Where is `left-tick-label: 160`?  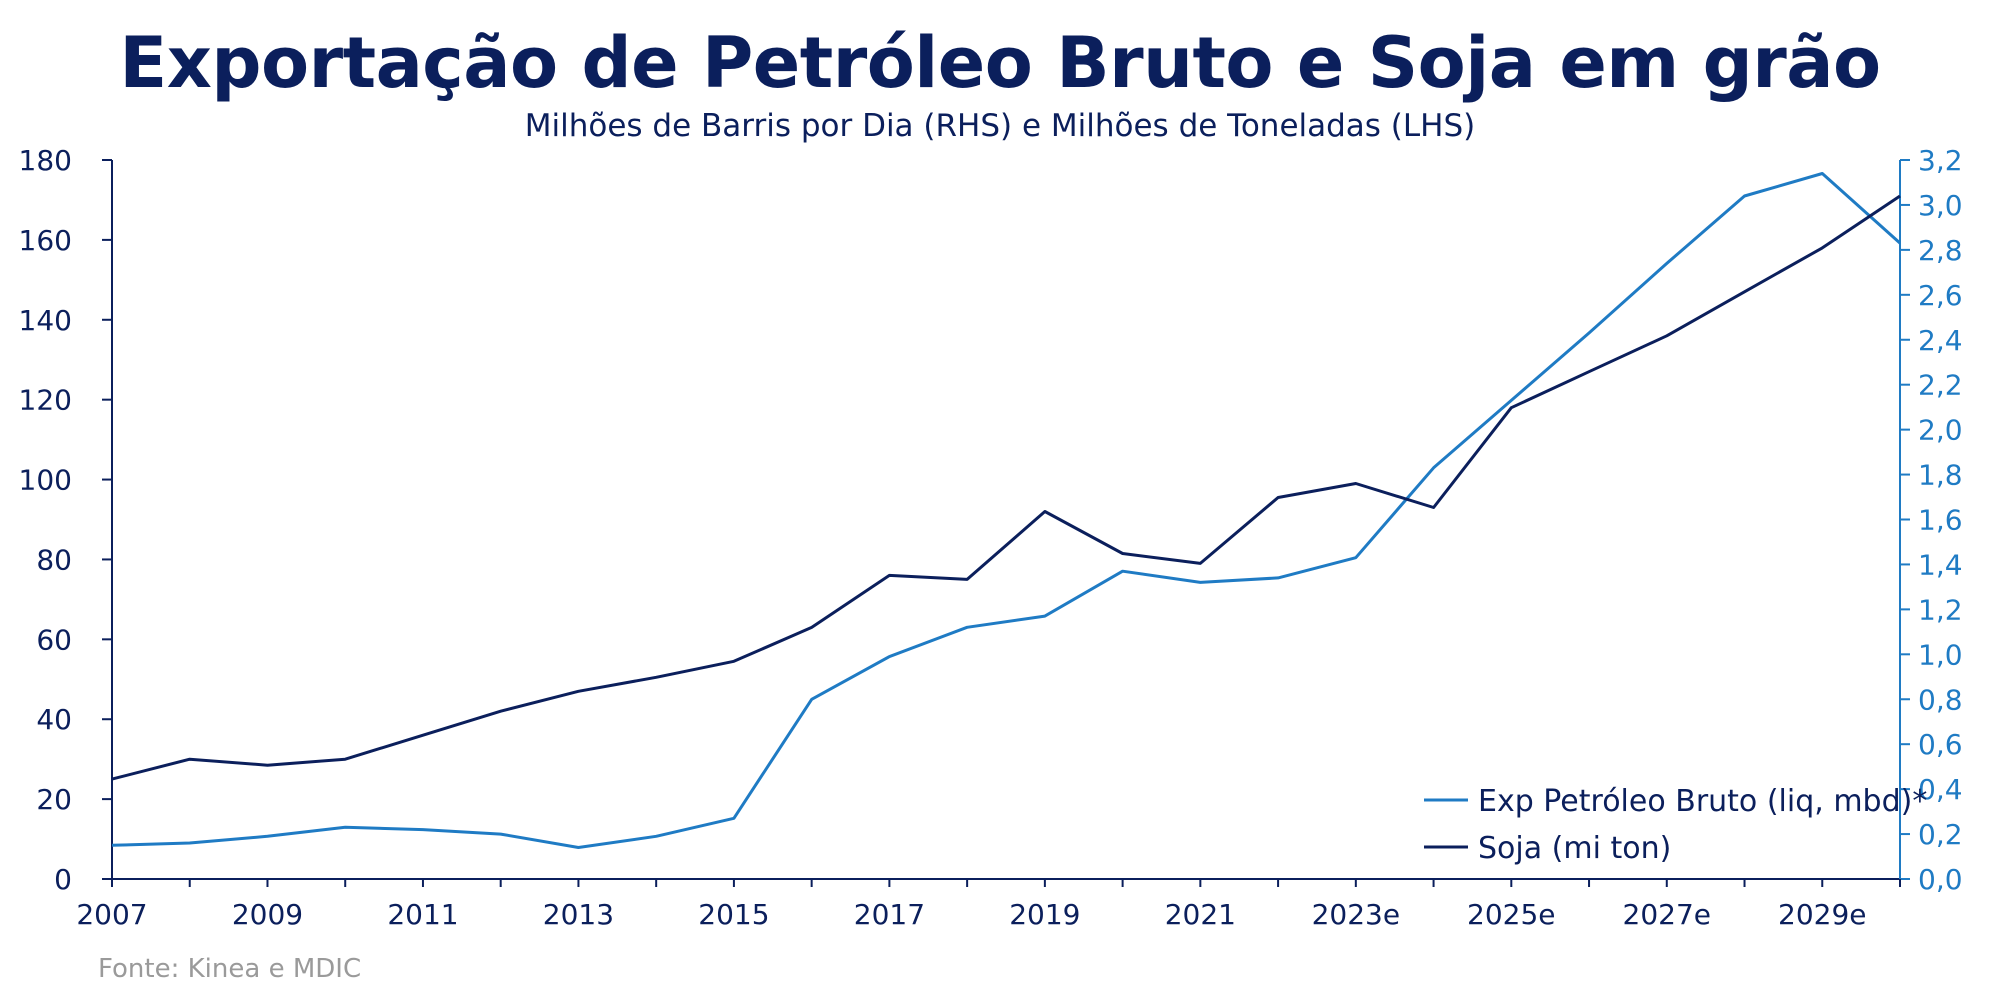 left-tick-label: 160 is located at coordinates (45, 240).